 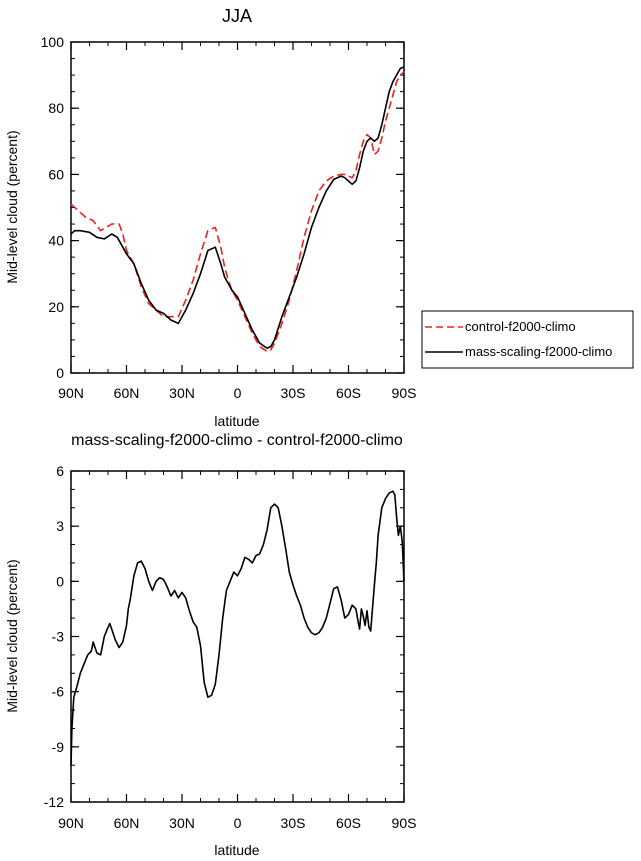 What do you see at coordinates (56, 241) in the screenshot?
I see `top-y-tick-label: 40` at bounding box center [56, 241].